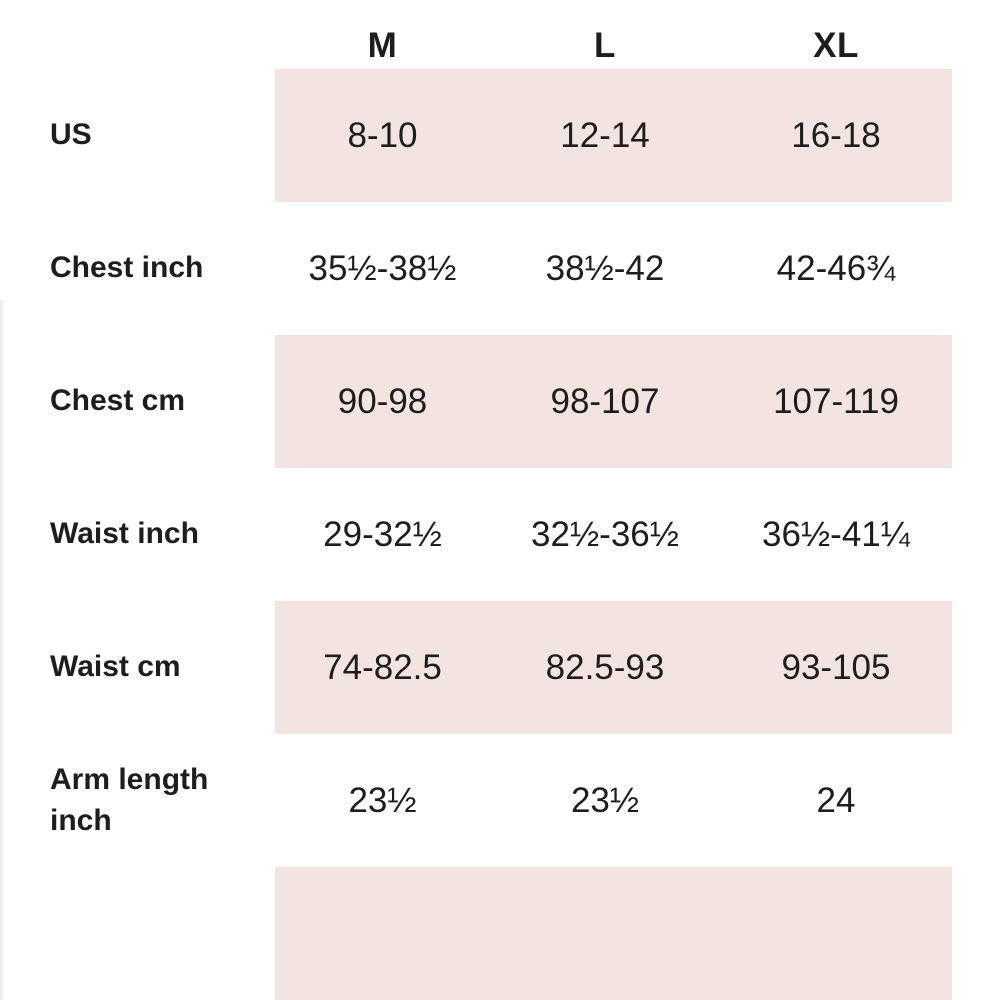  Describe the element at coordinates (500, 268) in the screenshot. I see `table-row-chest-inch: Chest inch 35½-38½ 38½-42 42-46¾` at that location.